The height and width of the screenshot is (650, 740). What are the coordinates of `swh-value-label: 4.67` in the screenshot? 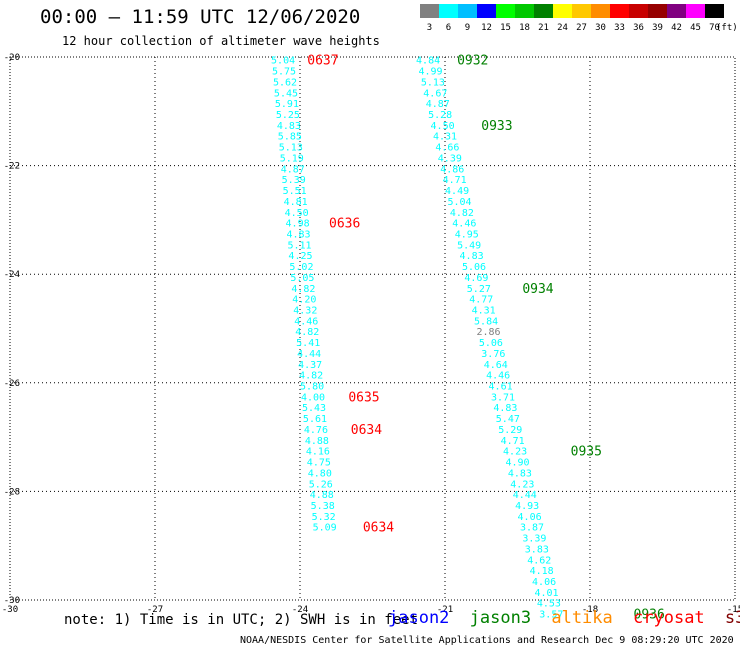 It's located at (435, 93).